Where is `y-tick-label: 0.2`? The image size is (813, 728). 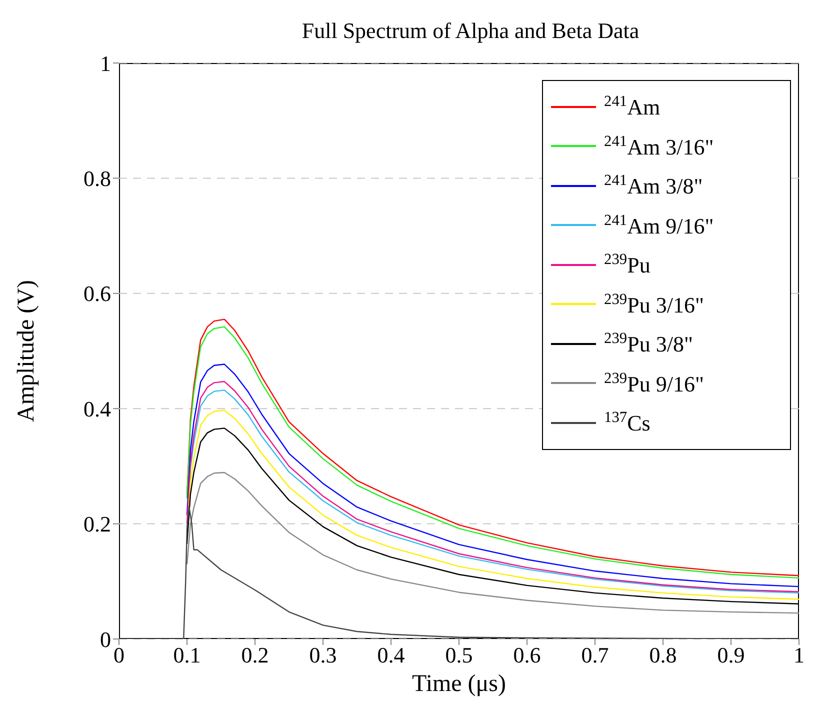 y-tick-label: 0.2 is located at coordinates (97, 524).